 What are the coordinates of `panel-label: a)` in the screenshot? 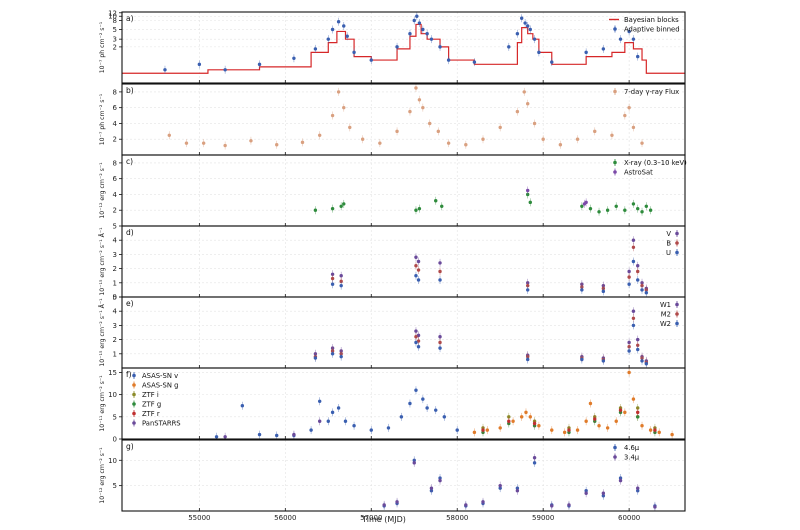 It's located at (130, 18).